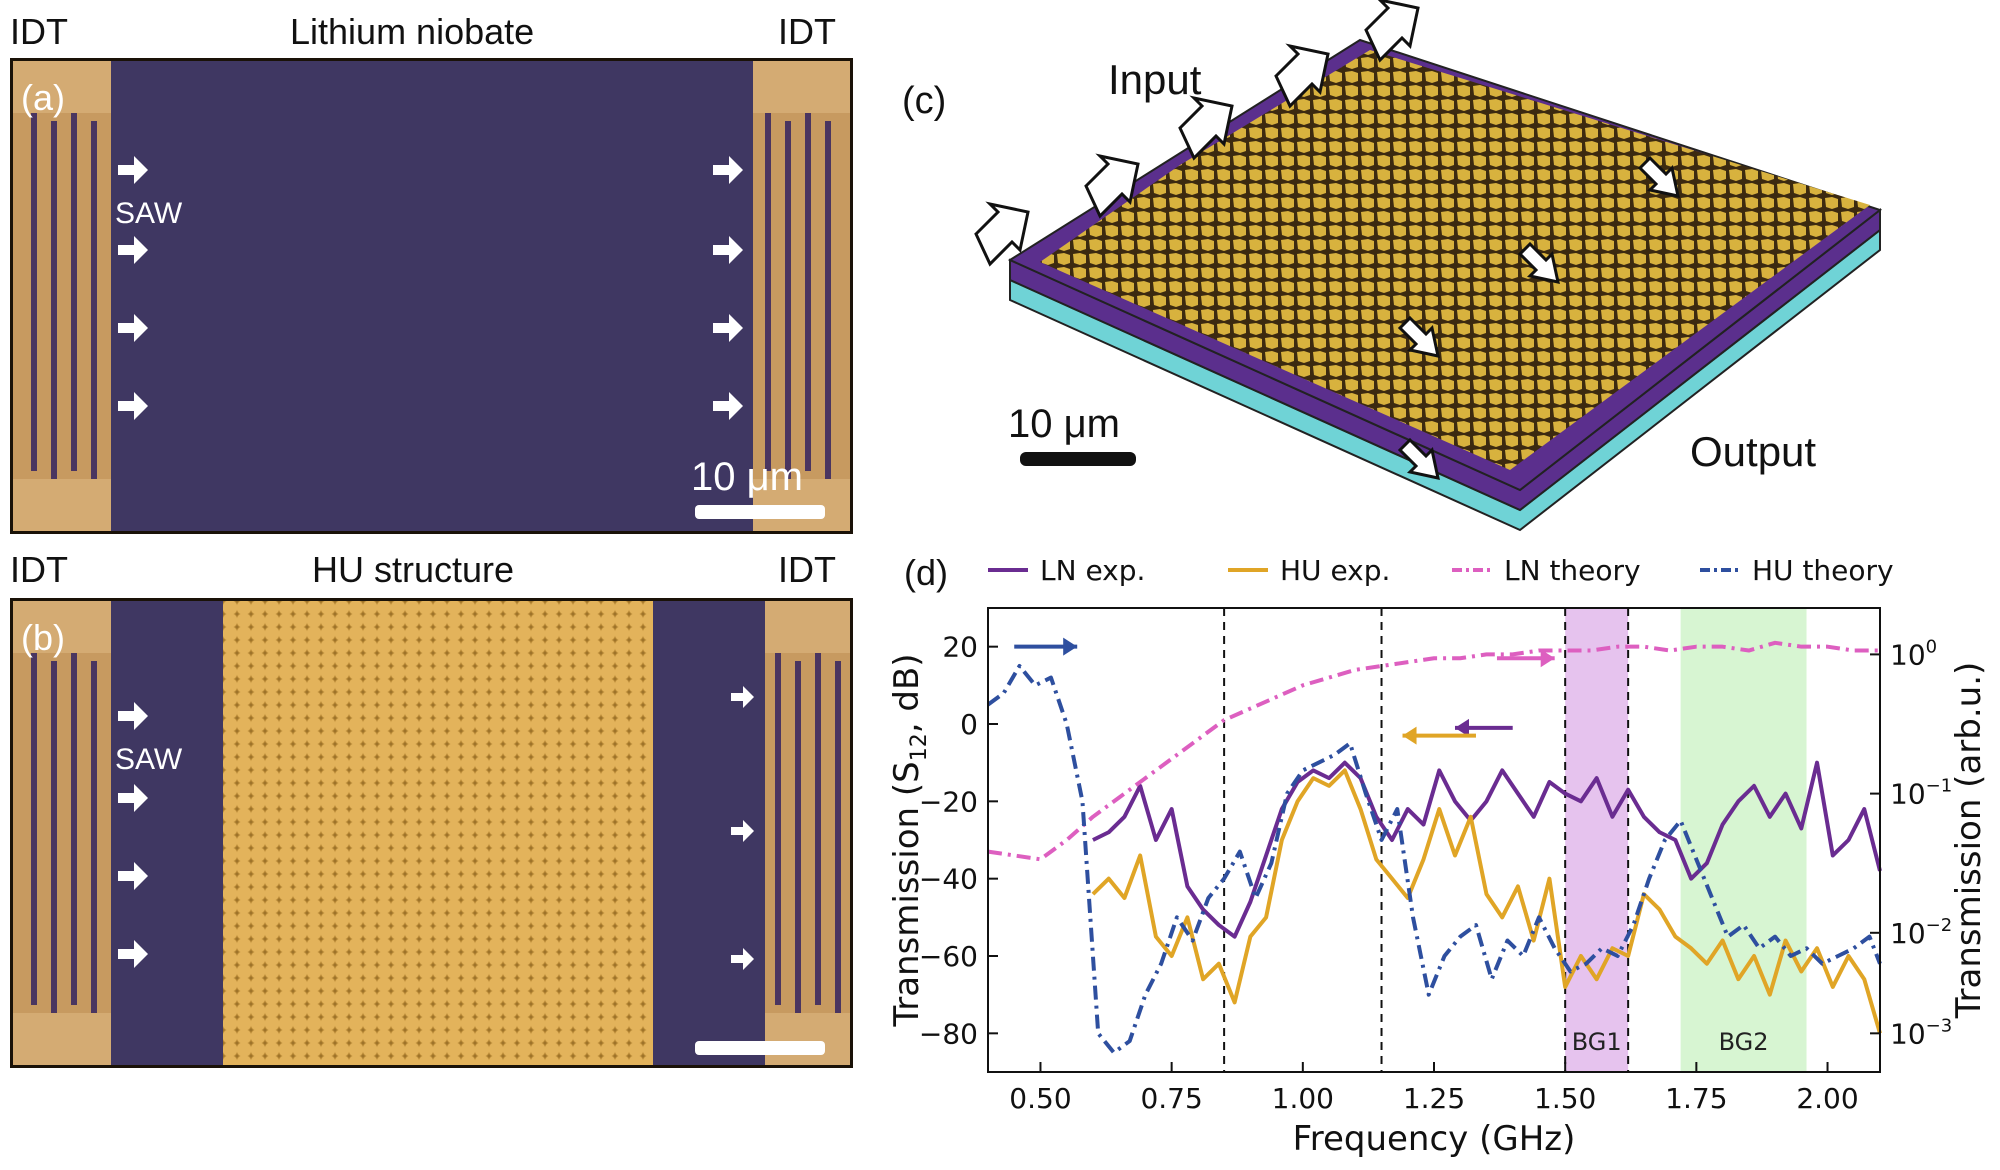 The width and height of the screenshot is (2000, 1170). I want to click on panel-c-letter: (c), so click(924, 101).